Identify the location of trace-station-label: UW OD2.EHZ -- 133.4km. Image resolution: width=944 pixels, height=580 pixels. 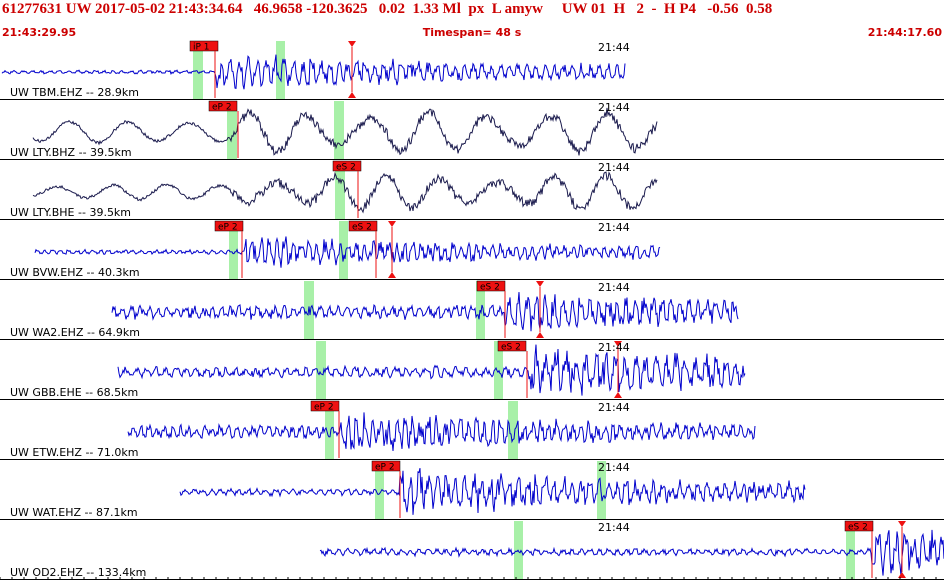
(78, 572).